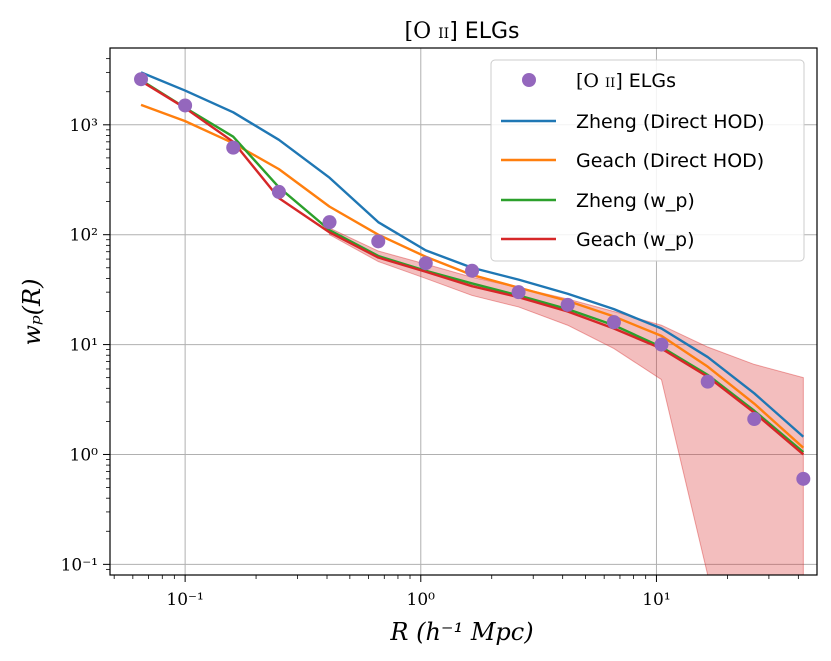 Image resolution: width=831 pixels, height=661 pixels. I want to click on x-axis-label: R (h⁻¹ Mpc), so click(461, 632).